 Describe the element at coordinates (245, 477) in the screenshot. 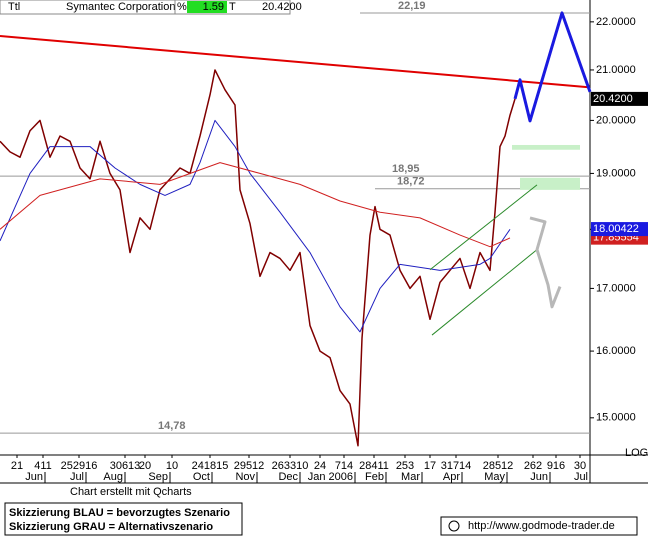

I see `month-label: Nov` at that location.